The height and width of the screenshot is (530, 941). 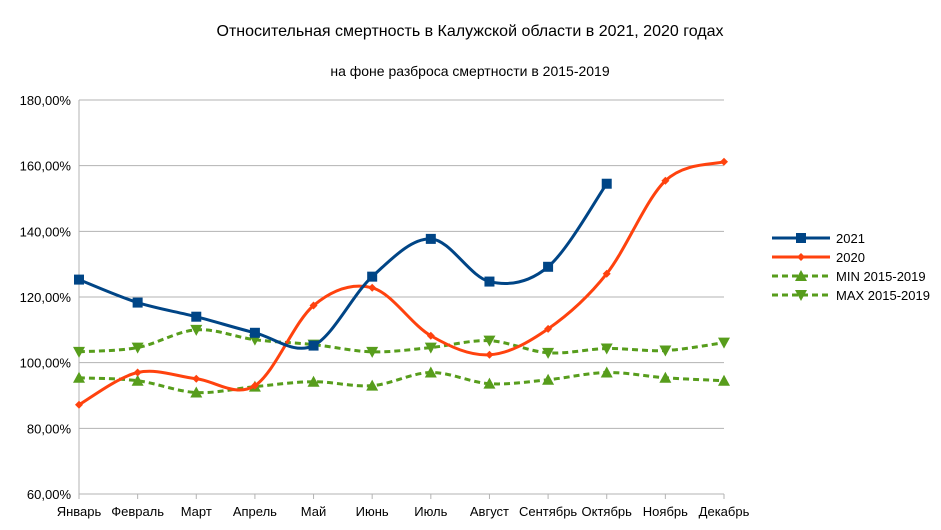 I want to click on legend-item: MAX 2015-2019, so click(x=851, y=295).